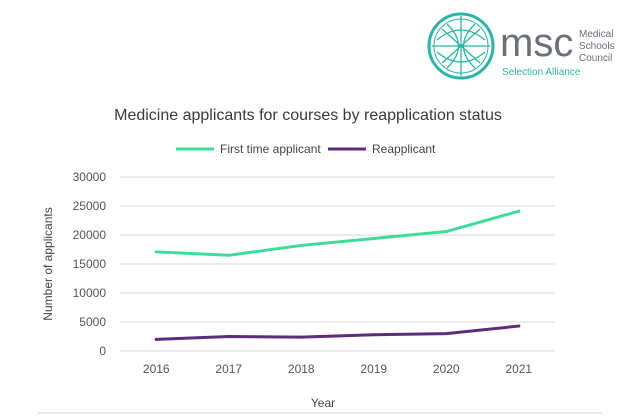 The image size is (640, 420). Describe the element at coordinates (323, 403) in the screenshot. I see `x-axis-label: Year` at that location.